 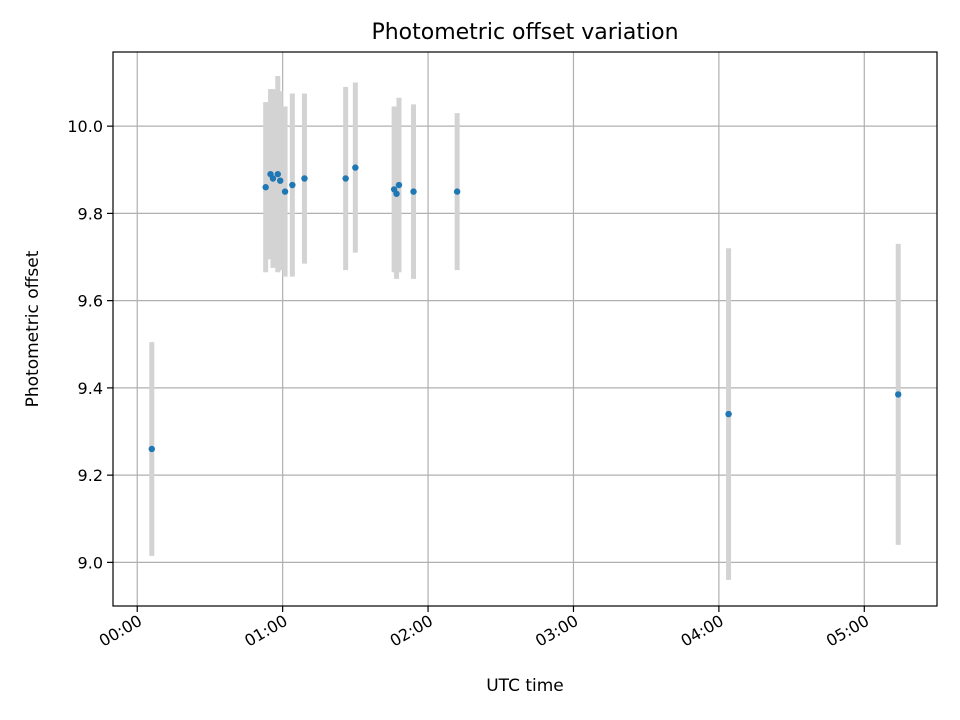 What do you see at coordinates (525, 686) in the screenshot?
I see `x-axis-label: UTC time` at bounding box center [525, 686].